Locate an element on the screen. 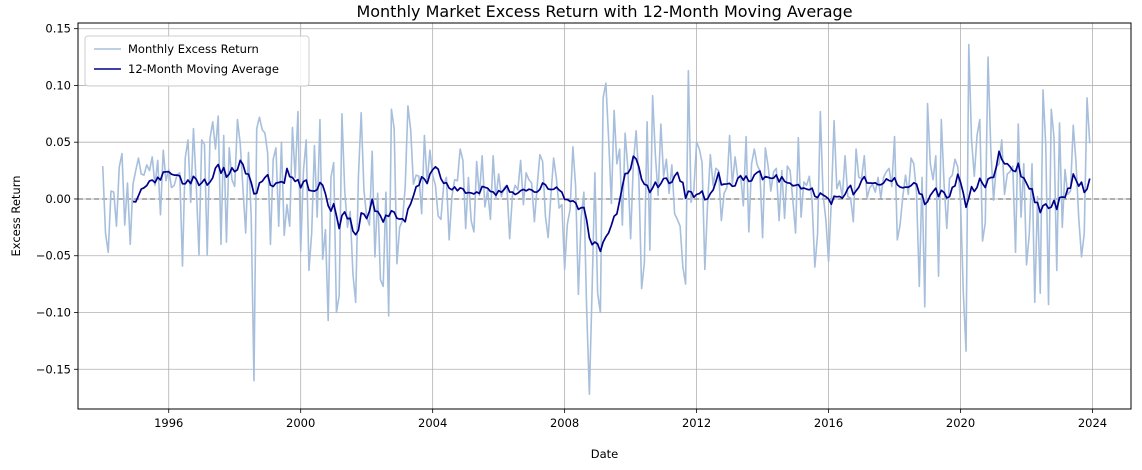 The width and height of the screenshot is (1142, 470). y-axis: −0.15 −0.10 −0.05 0.00 0.05 0.10 0.15 is located at coordinates (57, 199).